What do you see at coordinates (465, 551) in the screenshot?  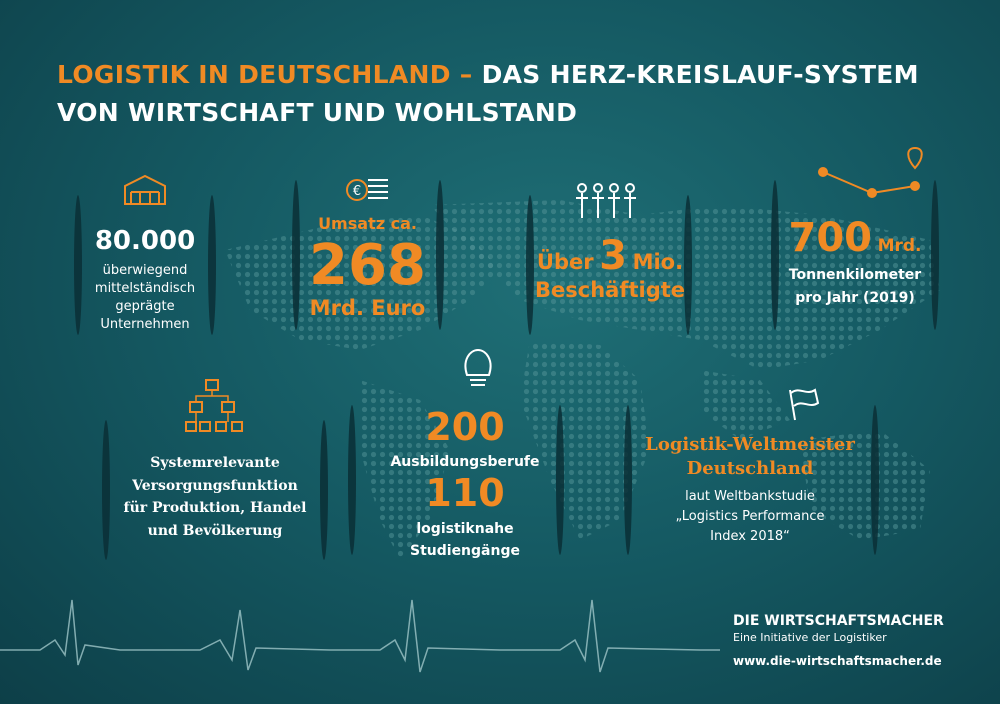 I see `text-line: Studiengänge` at bounding box center [465, 551].